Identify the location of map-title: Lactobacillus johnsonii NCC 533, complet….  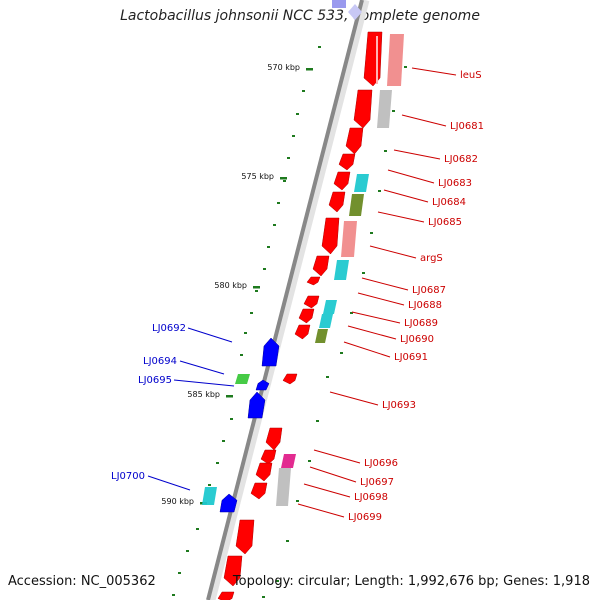
(300, 16).